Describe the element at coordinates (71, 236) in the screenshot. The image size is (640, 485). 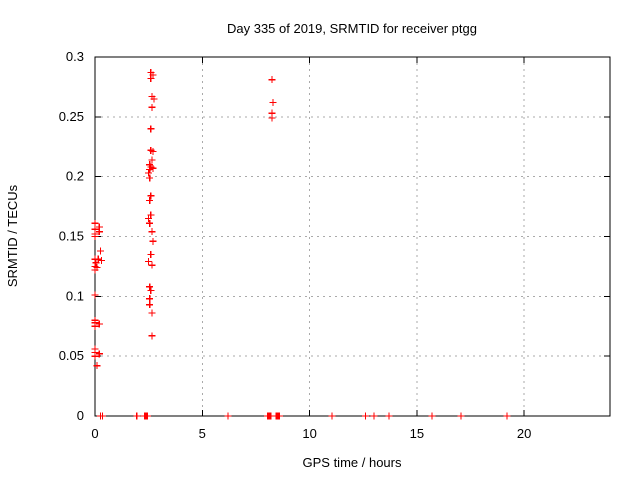
I see `y-tick-label: 0.15` at that location.